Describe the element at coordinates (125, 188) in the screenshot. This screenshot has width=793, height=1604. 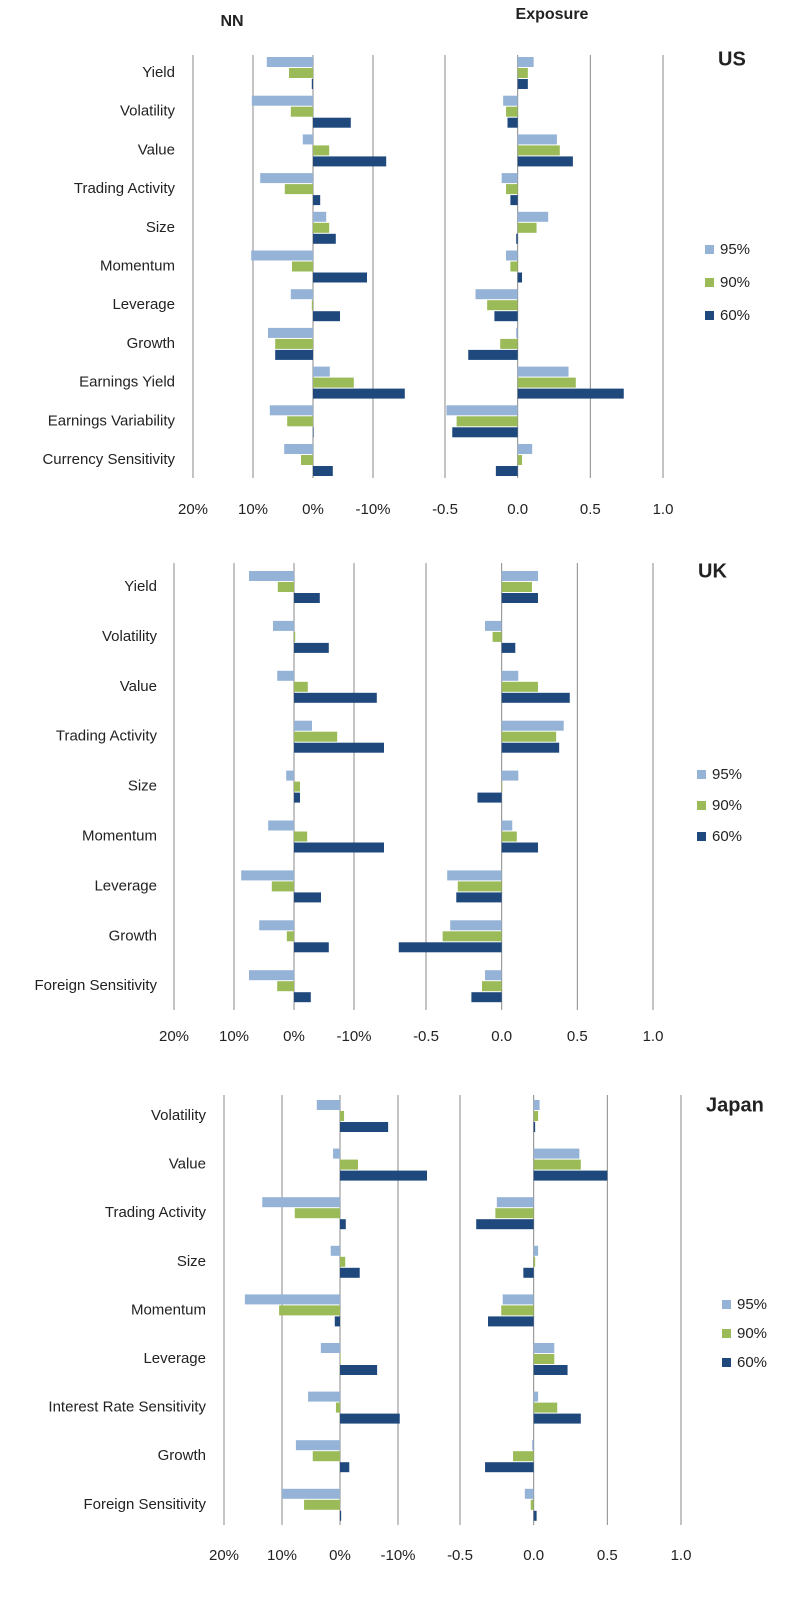
I see `category-label: Trading Activity` at that location.